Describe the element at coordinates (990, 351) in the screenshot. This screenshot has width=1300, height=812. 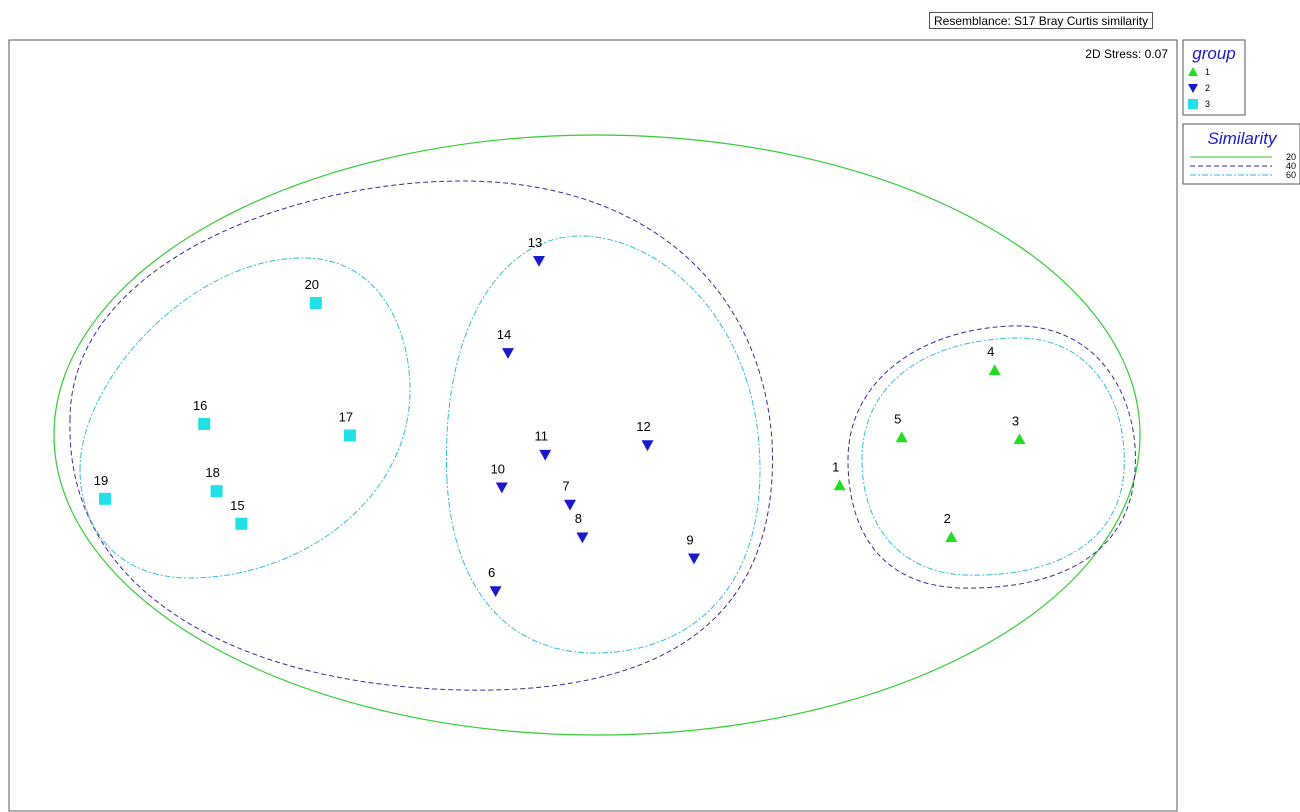
I see `point-label-4: 4` at that location.